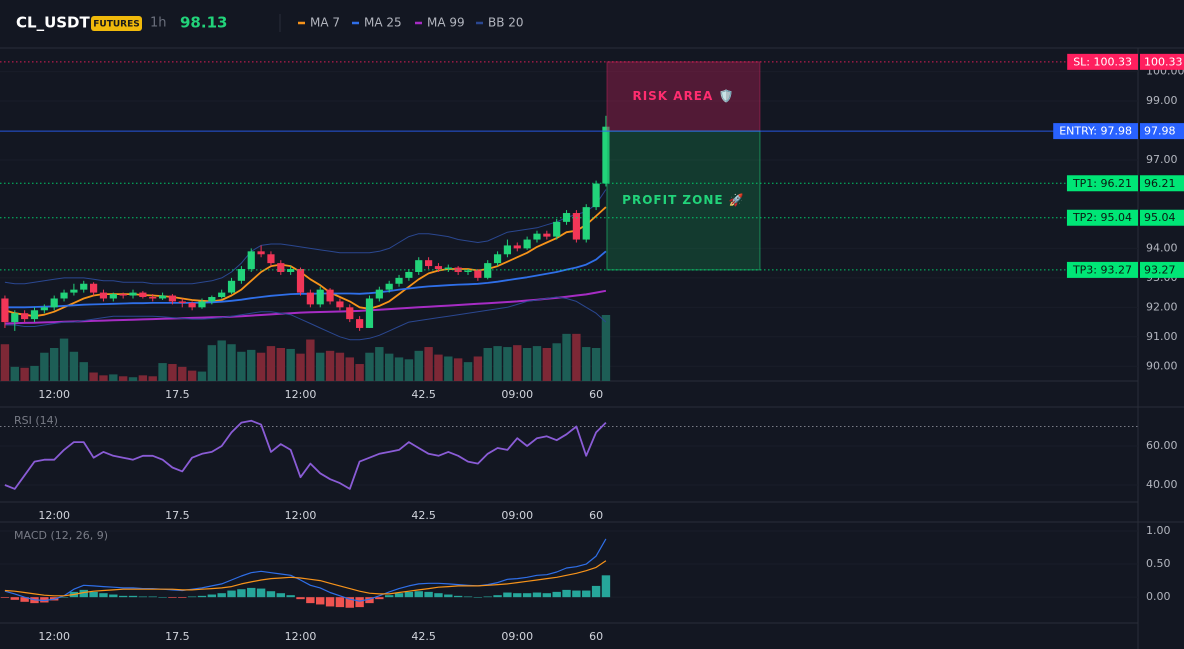 Image resolution: width=1184 pixels, height=649 pixels. What do you see at coordinates (1158, 596) in the screenshot?
I see `y-tick-label: 0.00` at bounding box center [1158, 596].